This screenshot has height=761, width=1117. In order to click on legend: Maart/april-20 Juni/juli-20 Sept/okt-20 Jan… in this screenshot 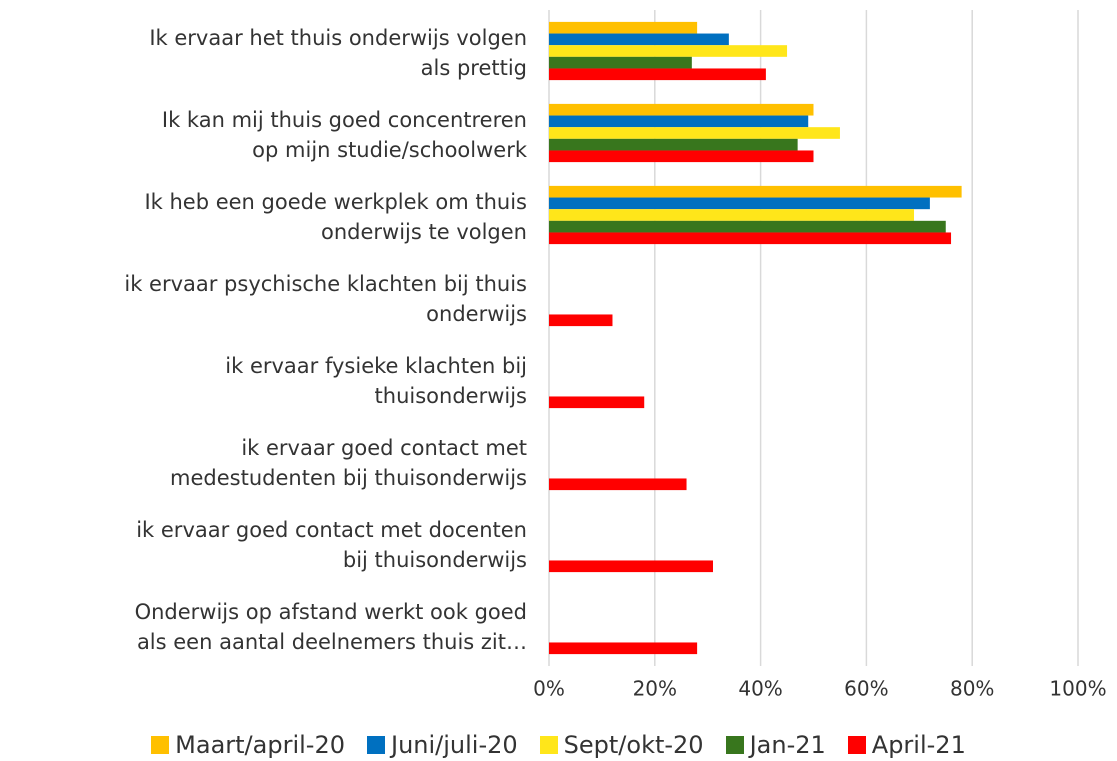, I will do `click(558, 744)`.